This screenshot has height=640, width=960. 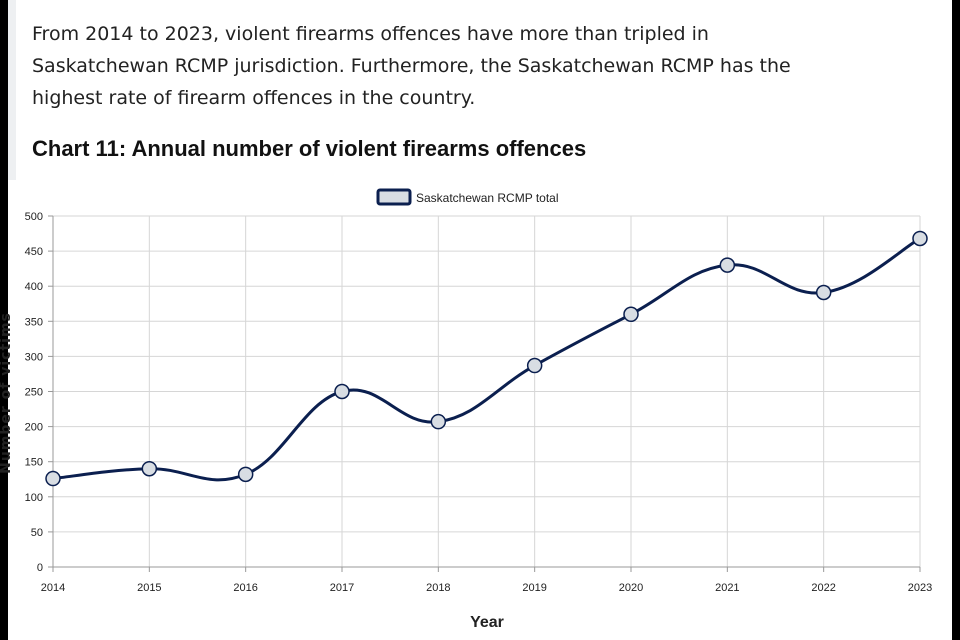 What do you see at coordinates (534, 588) in the screenshot?
I see `x-tick-label: 2019` at bounding box center [534, 588].